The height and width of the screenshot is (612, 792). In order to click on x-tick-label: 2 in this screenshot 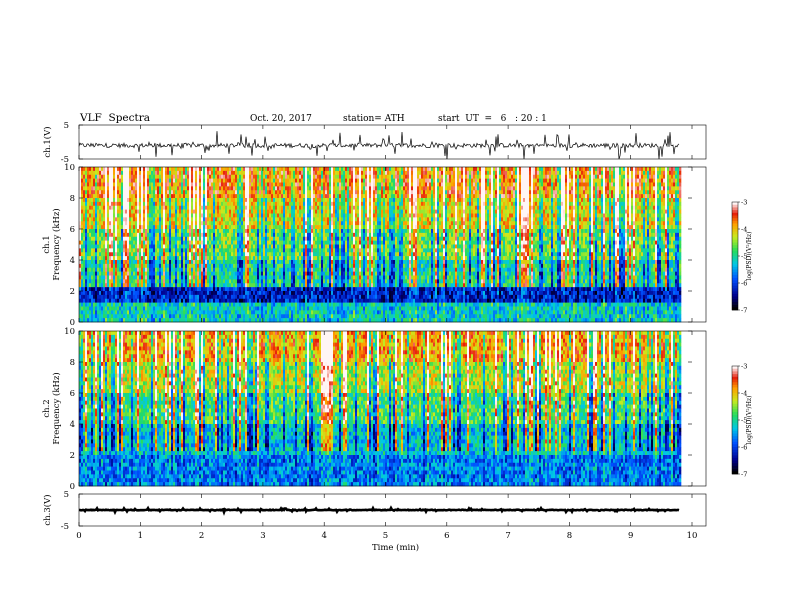, I will do `click(201, 536)`.